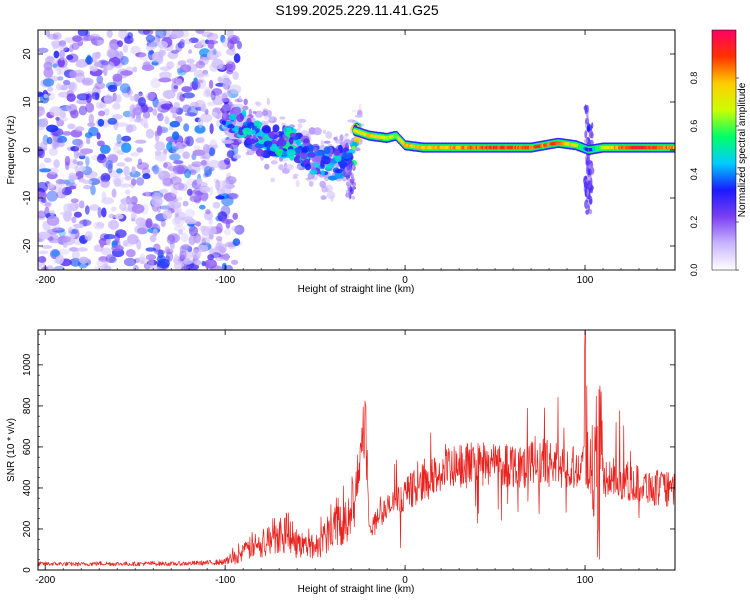  Describe the element at coordinates (27, 197) in the screenshot. I see `spectrogram-y-tick-label: -10` at that location.